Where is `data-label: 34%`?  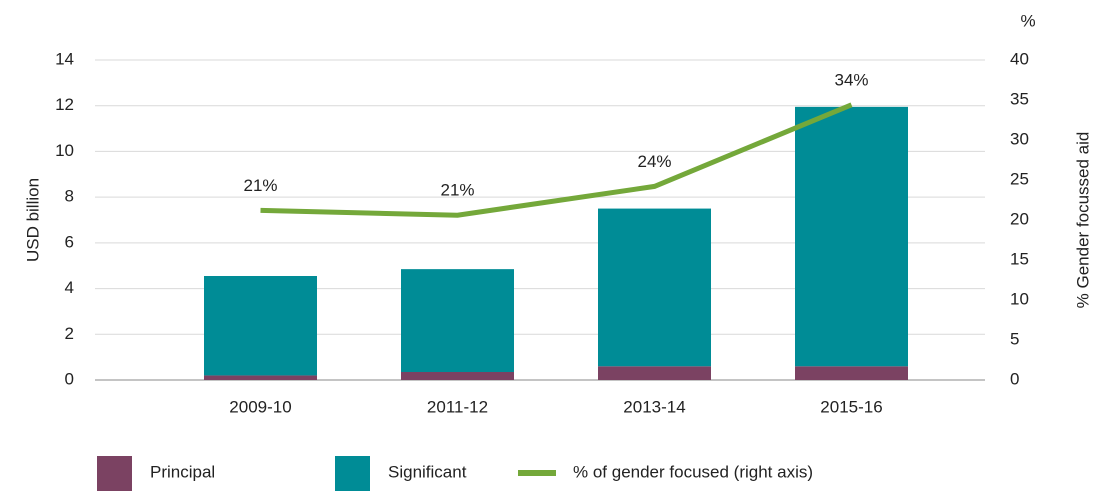 data-label: 34% is located at coordinates (851, 79).